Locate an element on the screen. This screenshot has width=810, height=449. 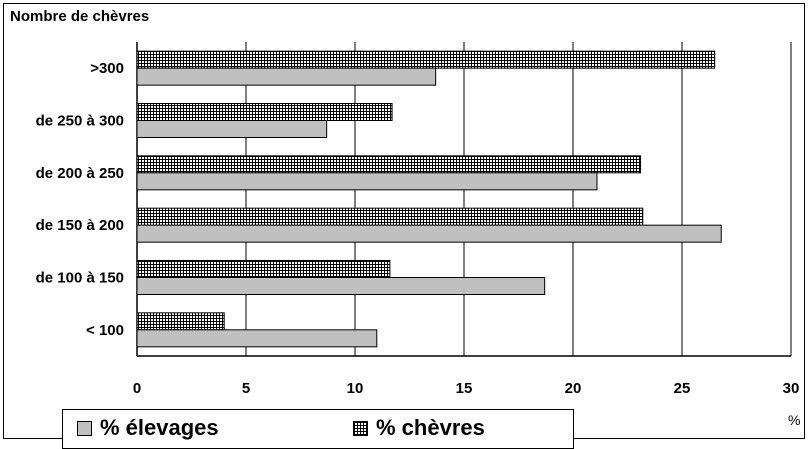
y-axis-title: Nombre de chèvres is located at coordinates (80, 16).